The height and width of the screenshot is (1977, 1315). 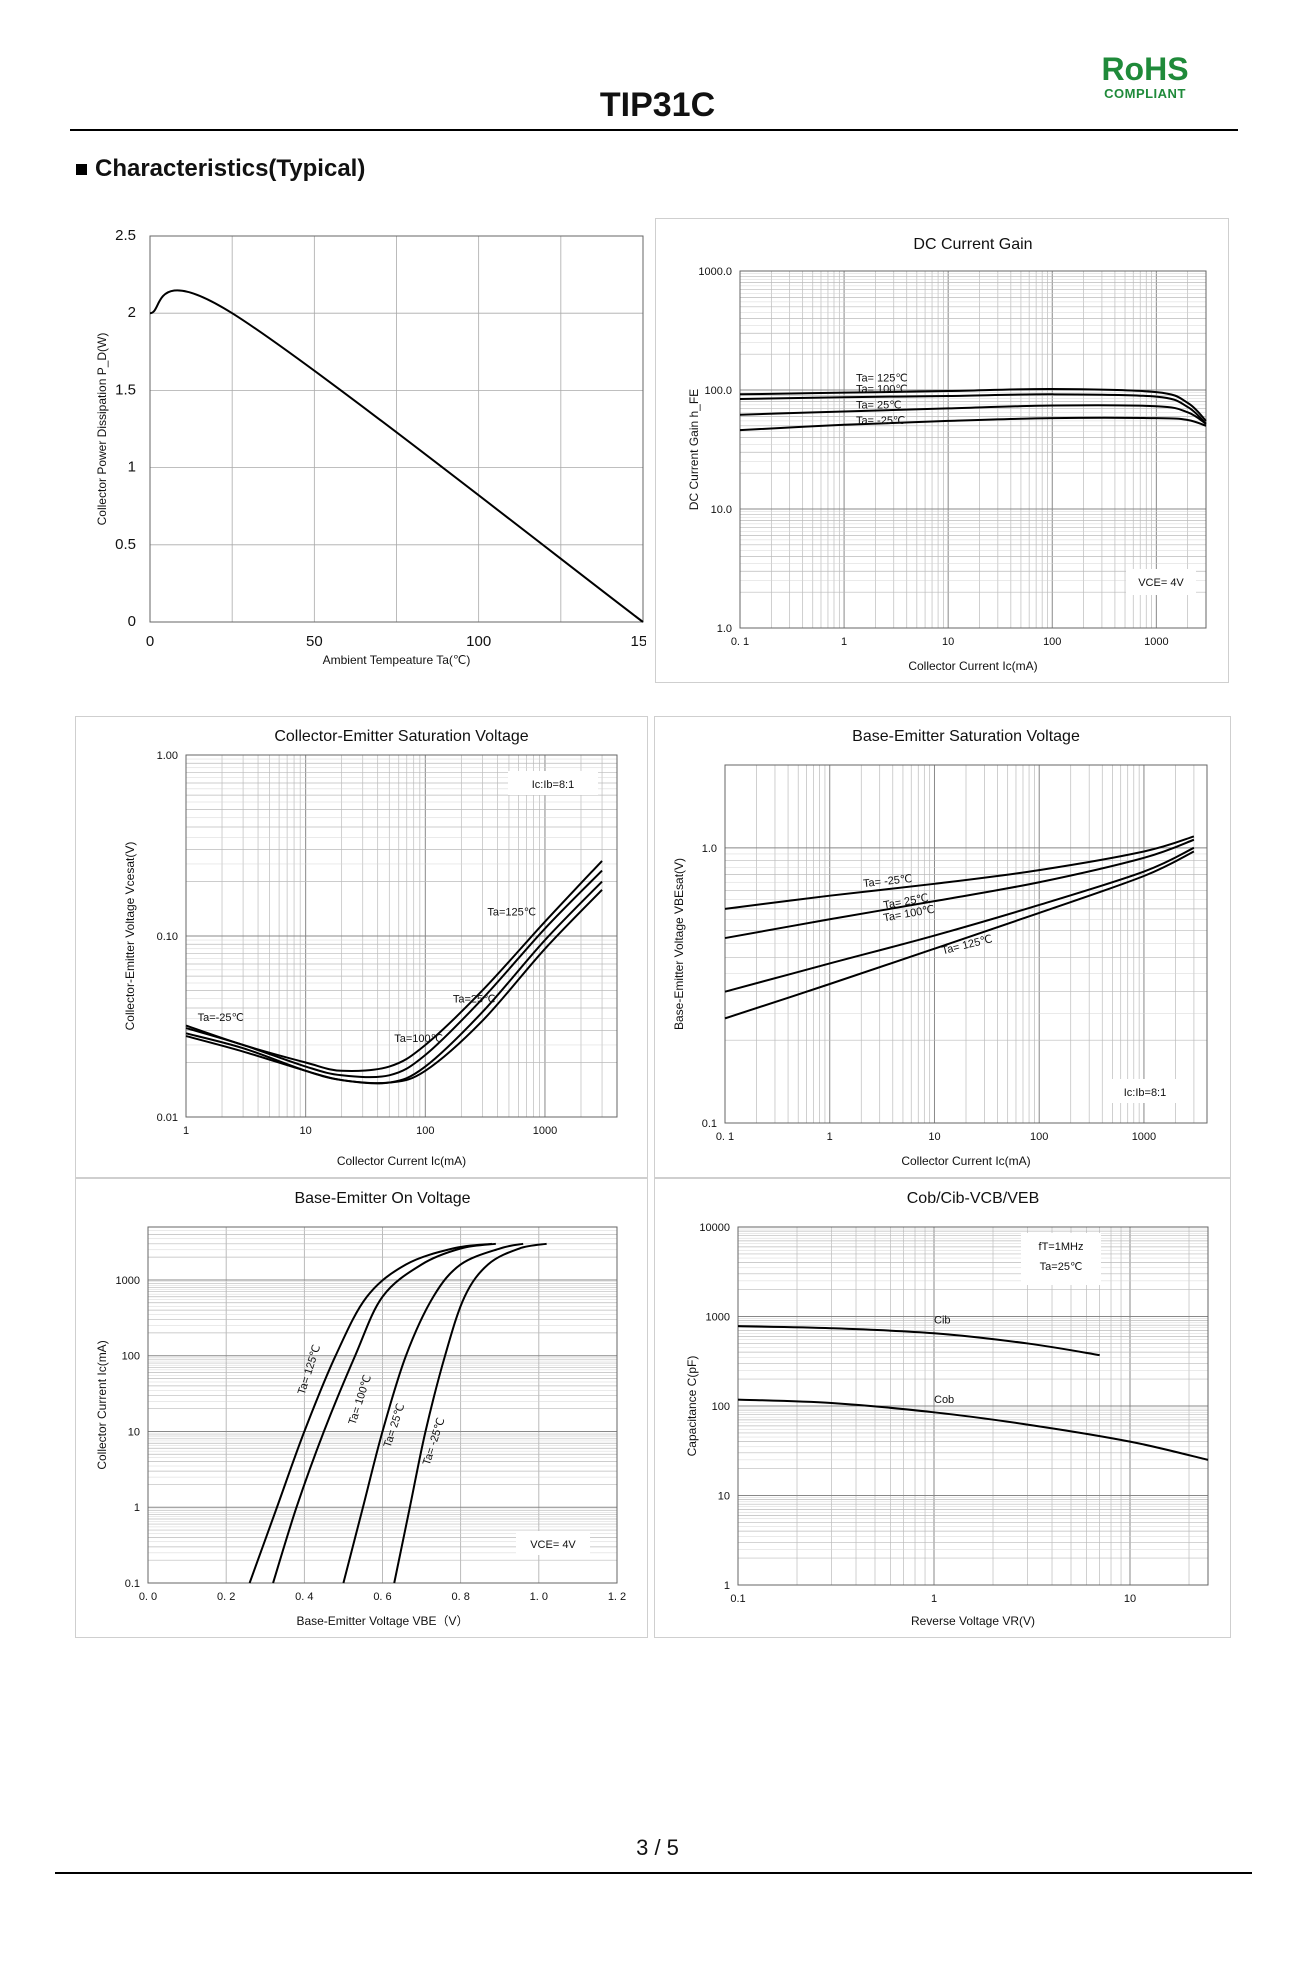 What do you see at coordinates (314, 641) in the screenshot?
I see `x-tick-label: 50` at bounding box center [314, 641].